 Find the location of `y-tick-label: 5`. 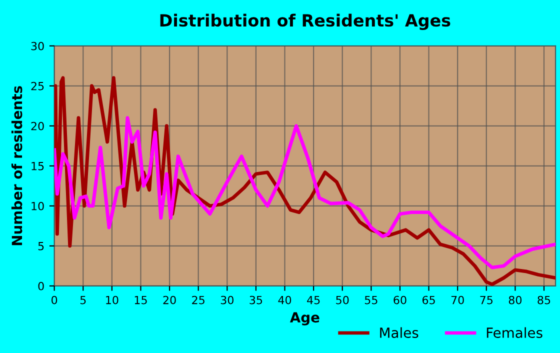

y-tick-label: 5 is located at coordinates (41, 246).